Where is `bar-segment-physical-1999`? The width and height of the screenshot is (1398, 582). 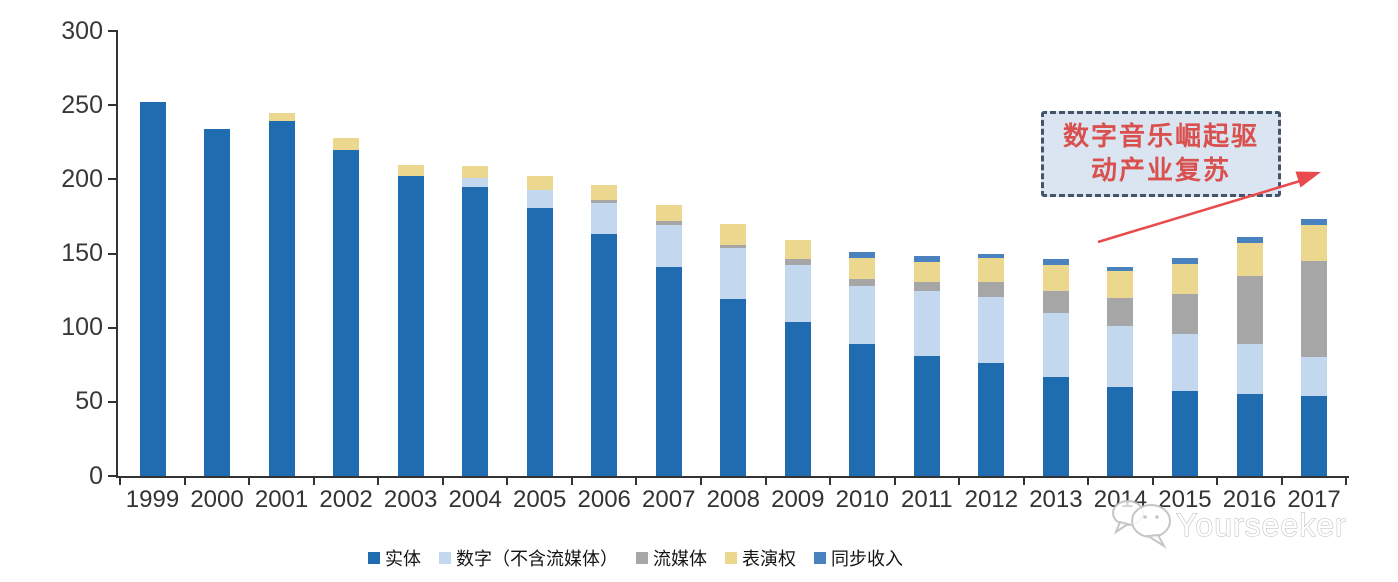
bar-segment-physical-1999 is located at coordinates (152, 289).